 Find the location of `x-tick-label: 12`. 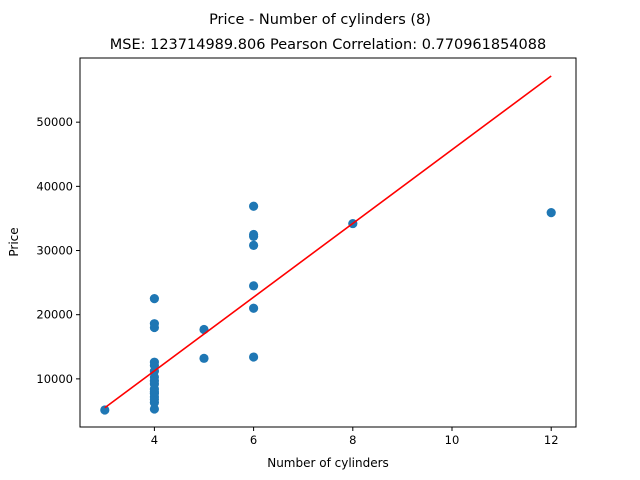

x-tick-label: 12 is located at coordinates (551, 440).